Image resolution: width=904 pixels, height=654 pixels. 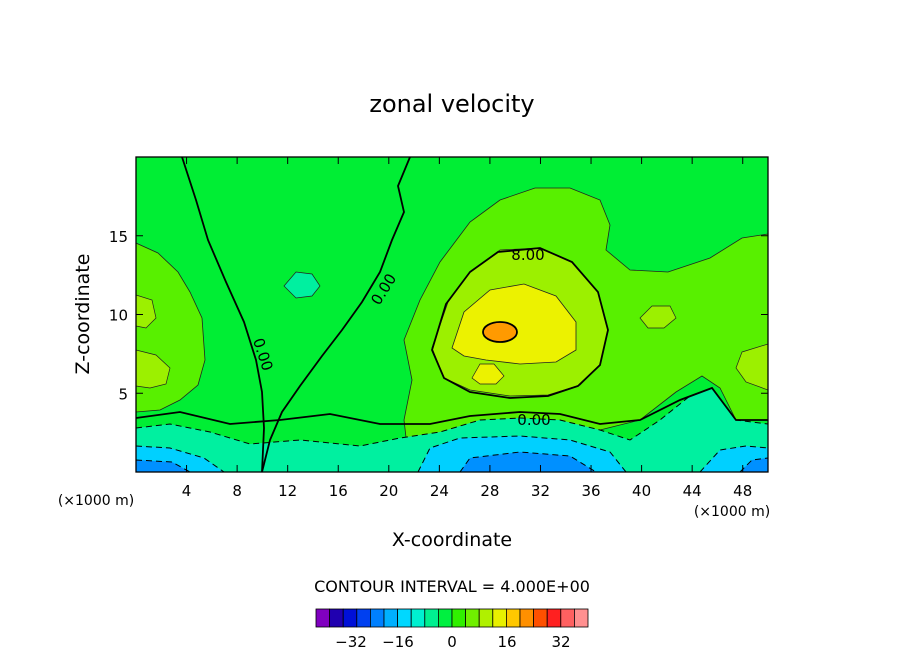 What do you see at coordinates (351, 642) in the screenshot?
I see `colorbar-tick-label: −32` at bounding box center [351, 642].